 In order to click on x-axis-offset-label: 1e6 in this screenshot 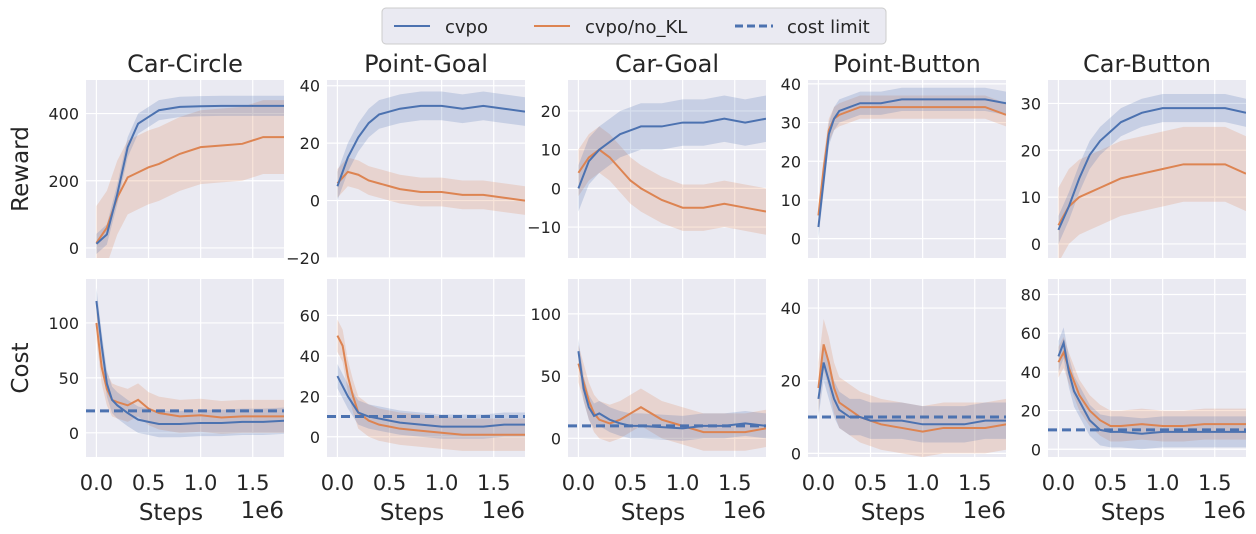, I will do `click(1224, 511)`.